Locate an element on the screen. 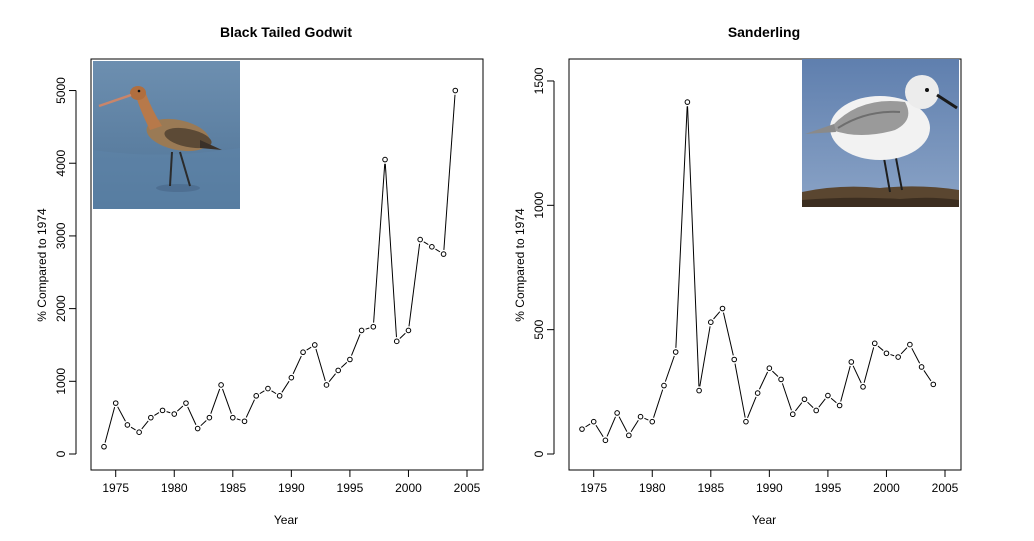  x-tick-label: 2005 is located at coordinates (467, 488).